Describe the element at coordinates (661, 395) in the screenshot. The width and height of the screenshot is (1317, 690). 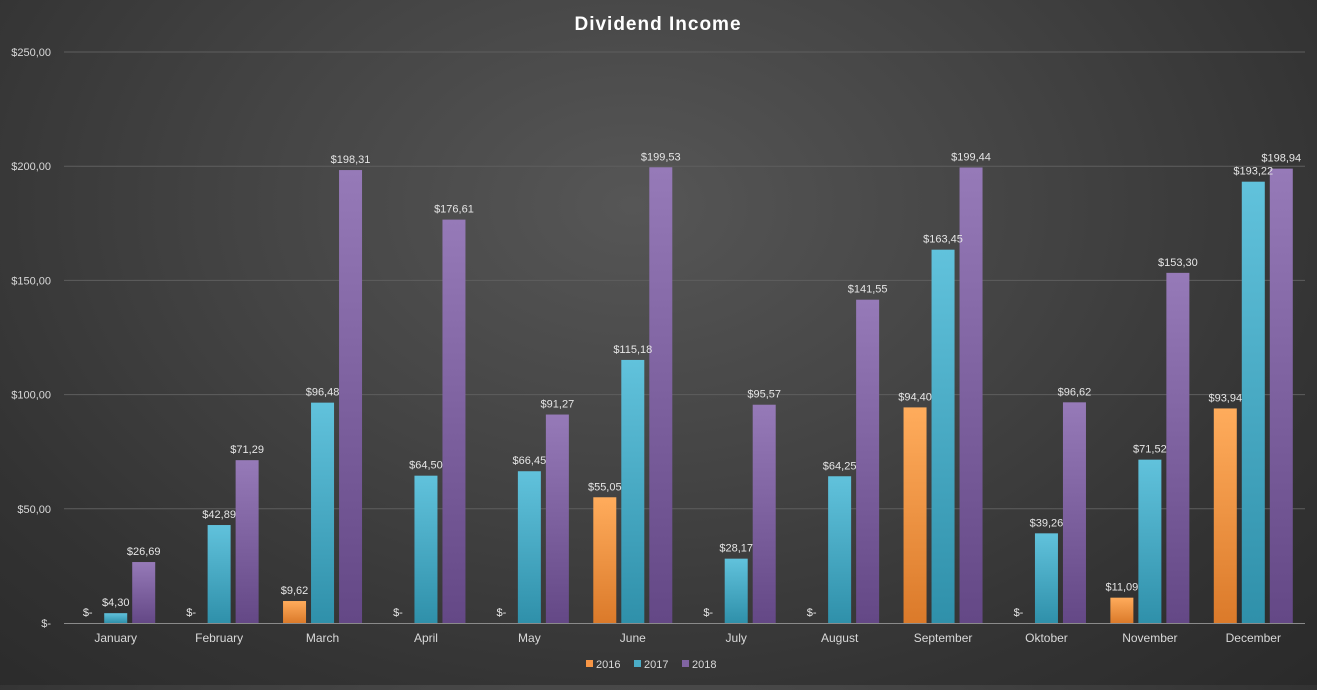
I see `bar-2018-june` at that location.